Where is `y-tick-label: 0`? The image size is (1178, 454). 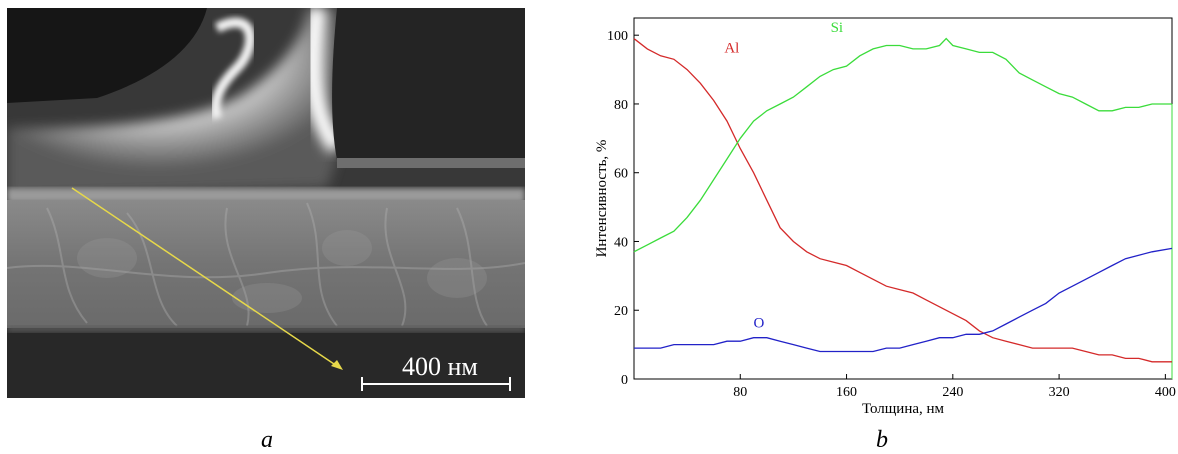
y-tick-label: 0 is located at coordinates (624, 380).